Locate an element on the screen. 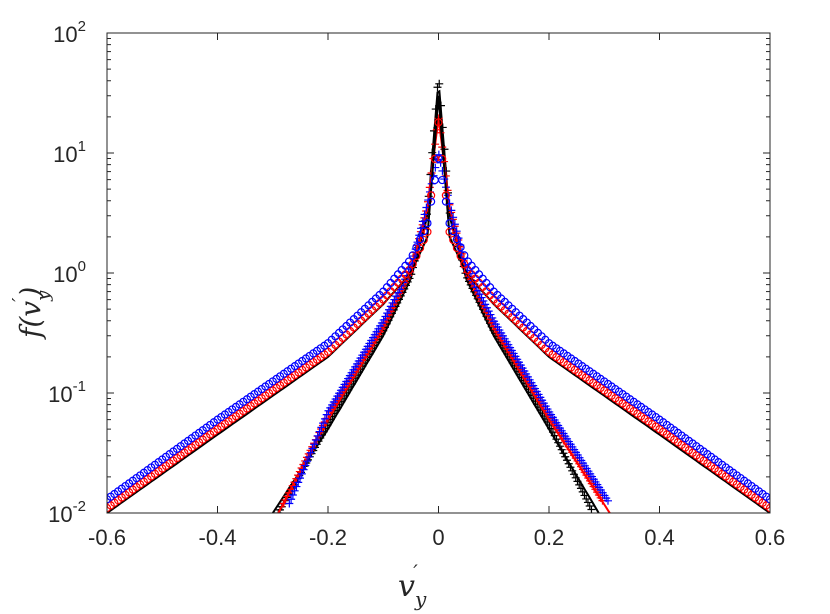 The width and height of the screenshot is (830, 614). x-axis-label: vy ′ is located at coordinates (412, 585).